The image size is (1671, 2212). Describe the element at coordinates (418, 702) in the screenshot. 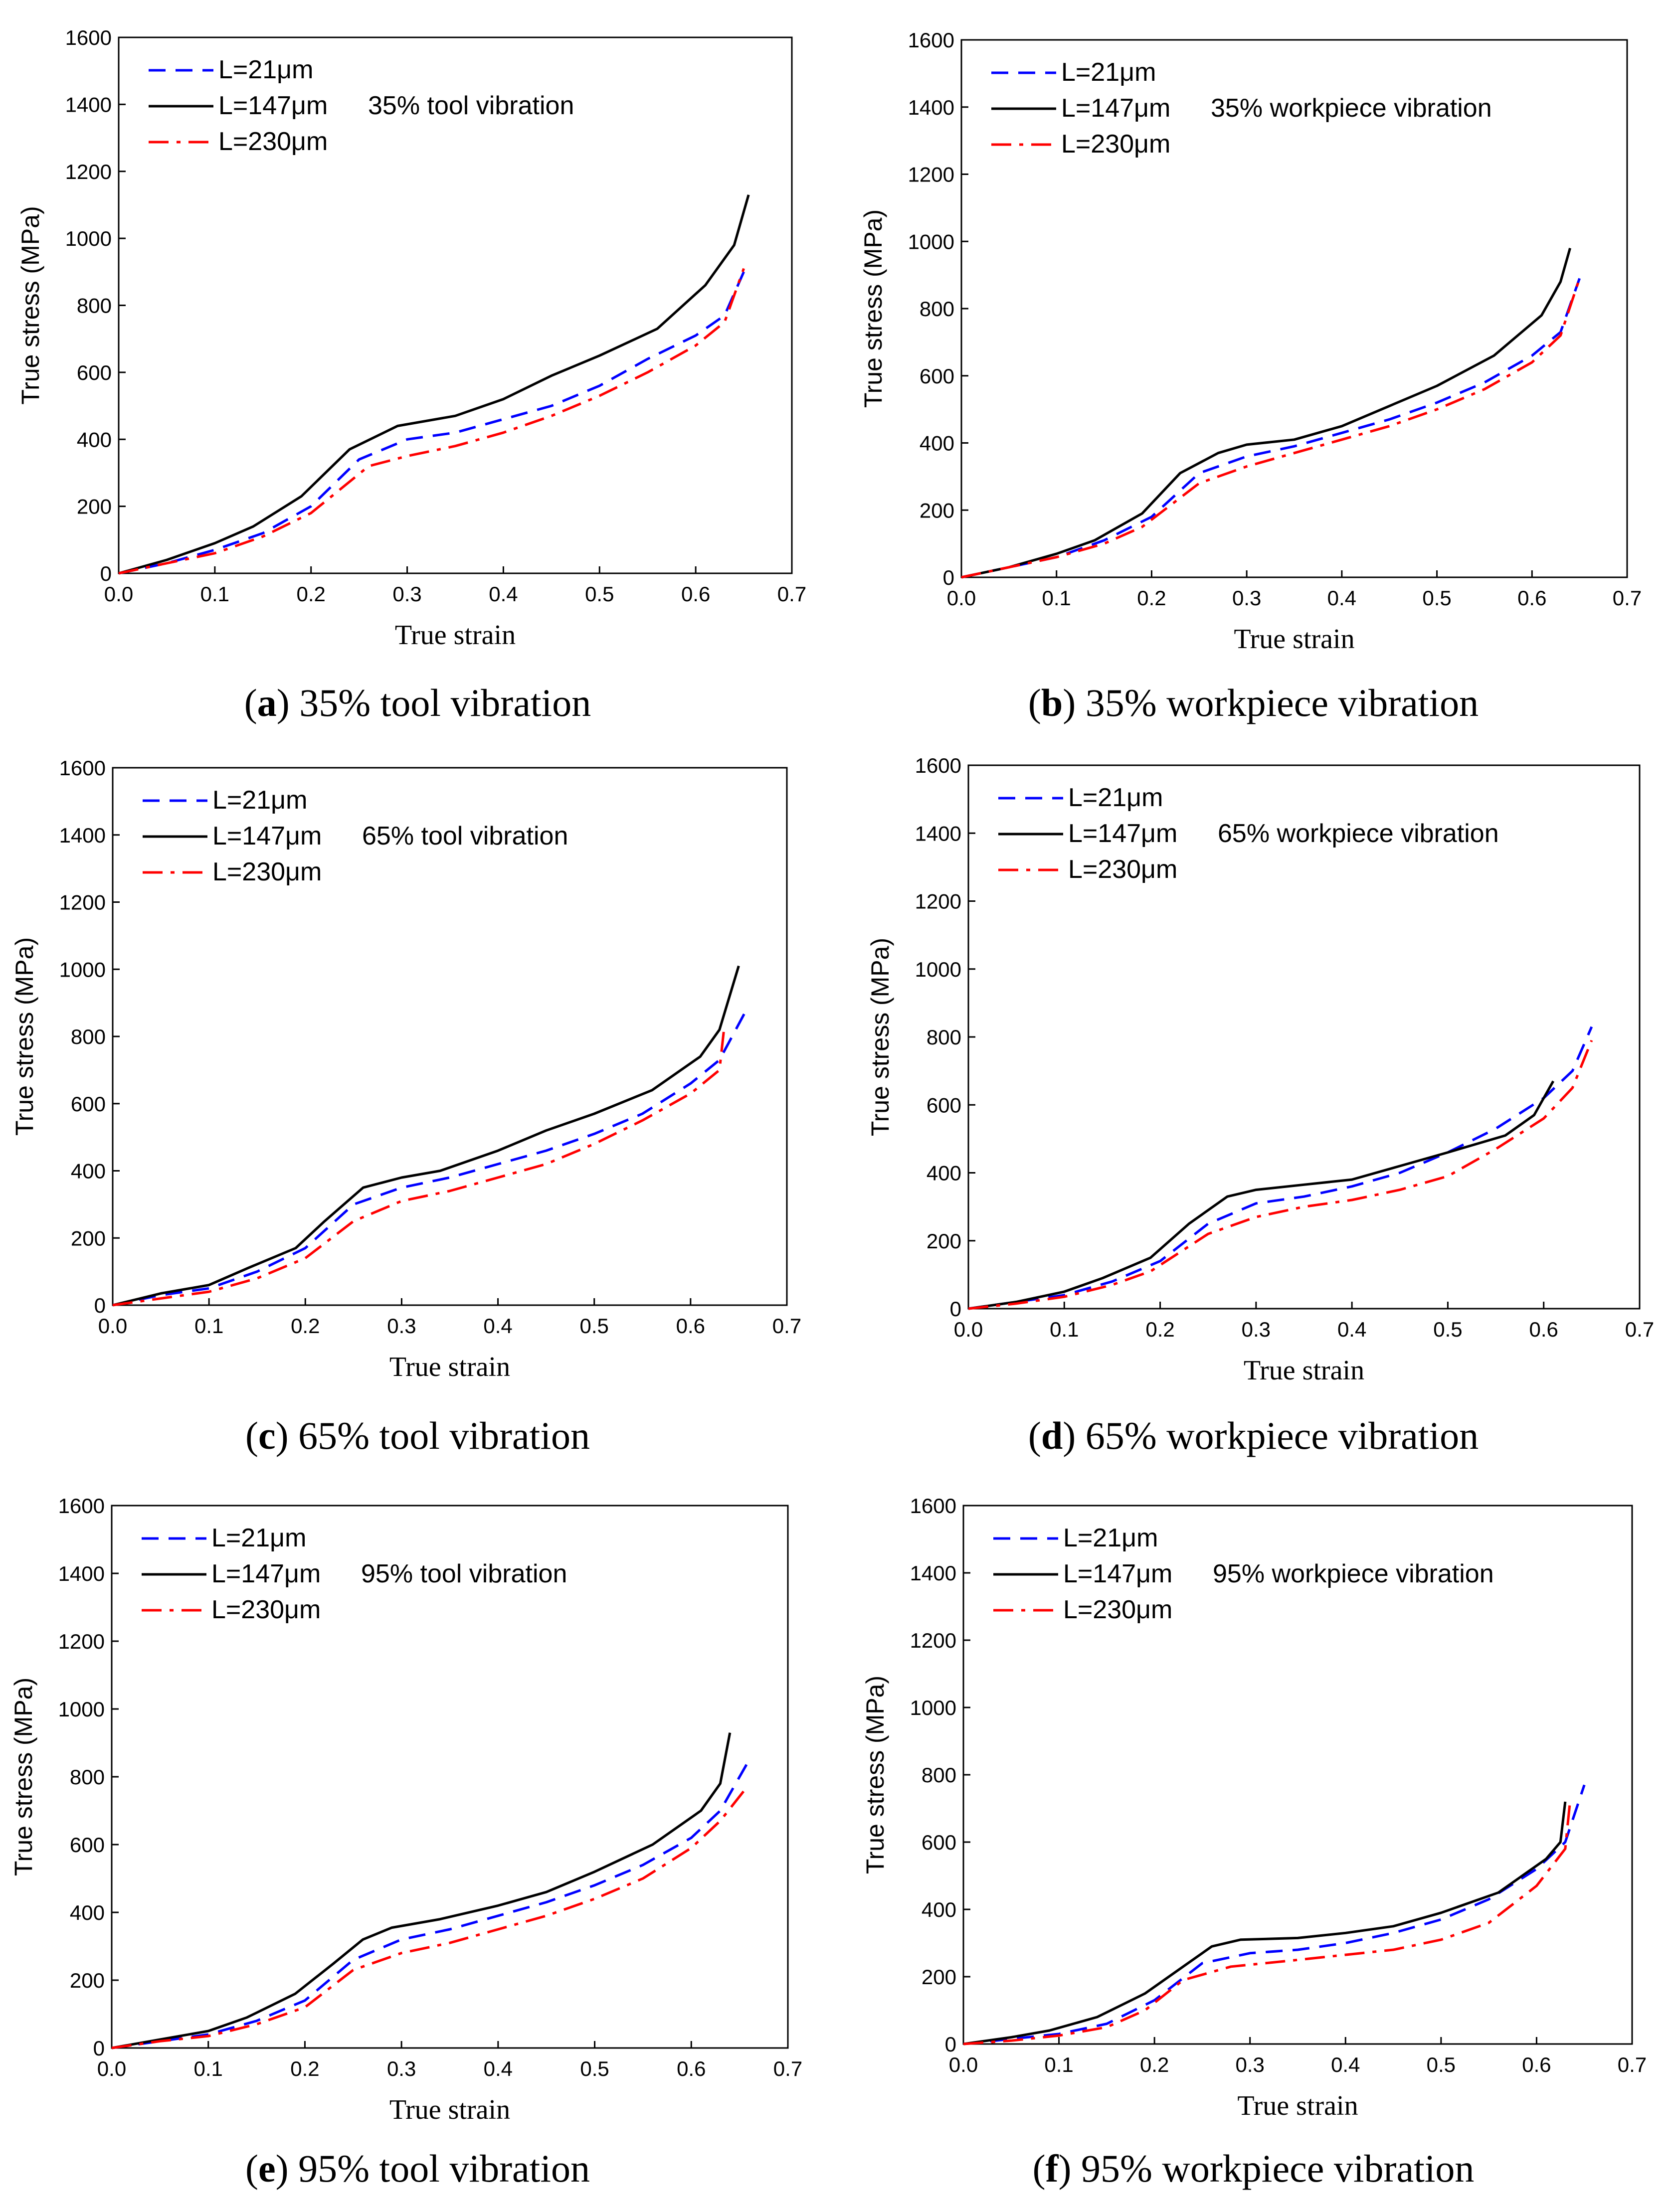

I see `caption-a: (a) 35% tool vibration` at that location.